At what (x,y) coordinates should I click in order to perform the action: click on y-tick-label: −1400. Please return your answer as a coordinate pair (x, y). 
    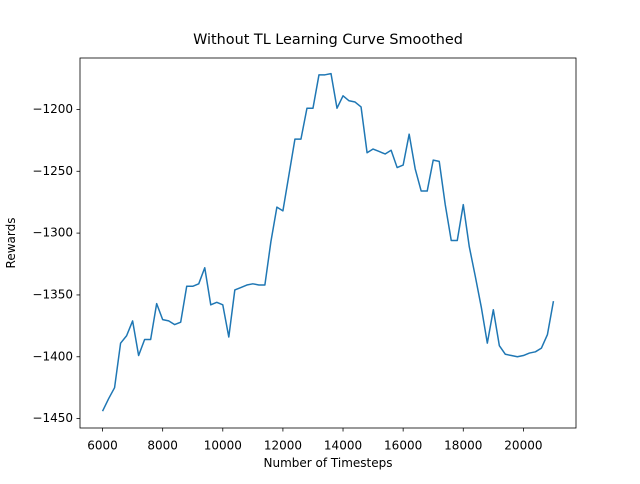
    Looking at the image, I should click on (52, 356).